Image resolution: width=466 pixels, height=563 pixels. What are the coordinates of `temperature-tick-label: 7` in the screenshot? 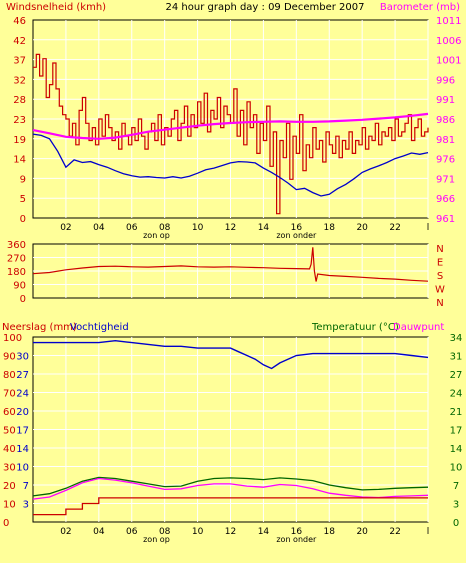 It's located at (456, 486).